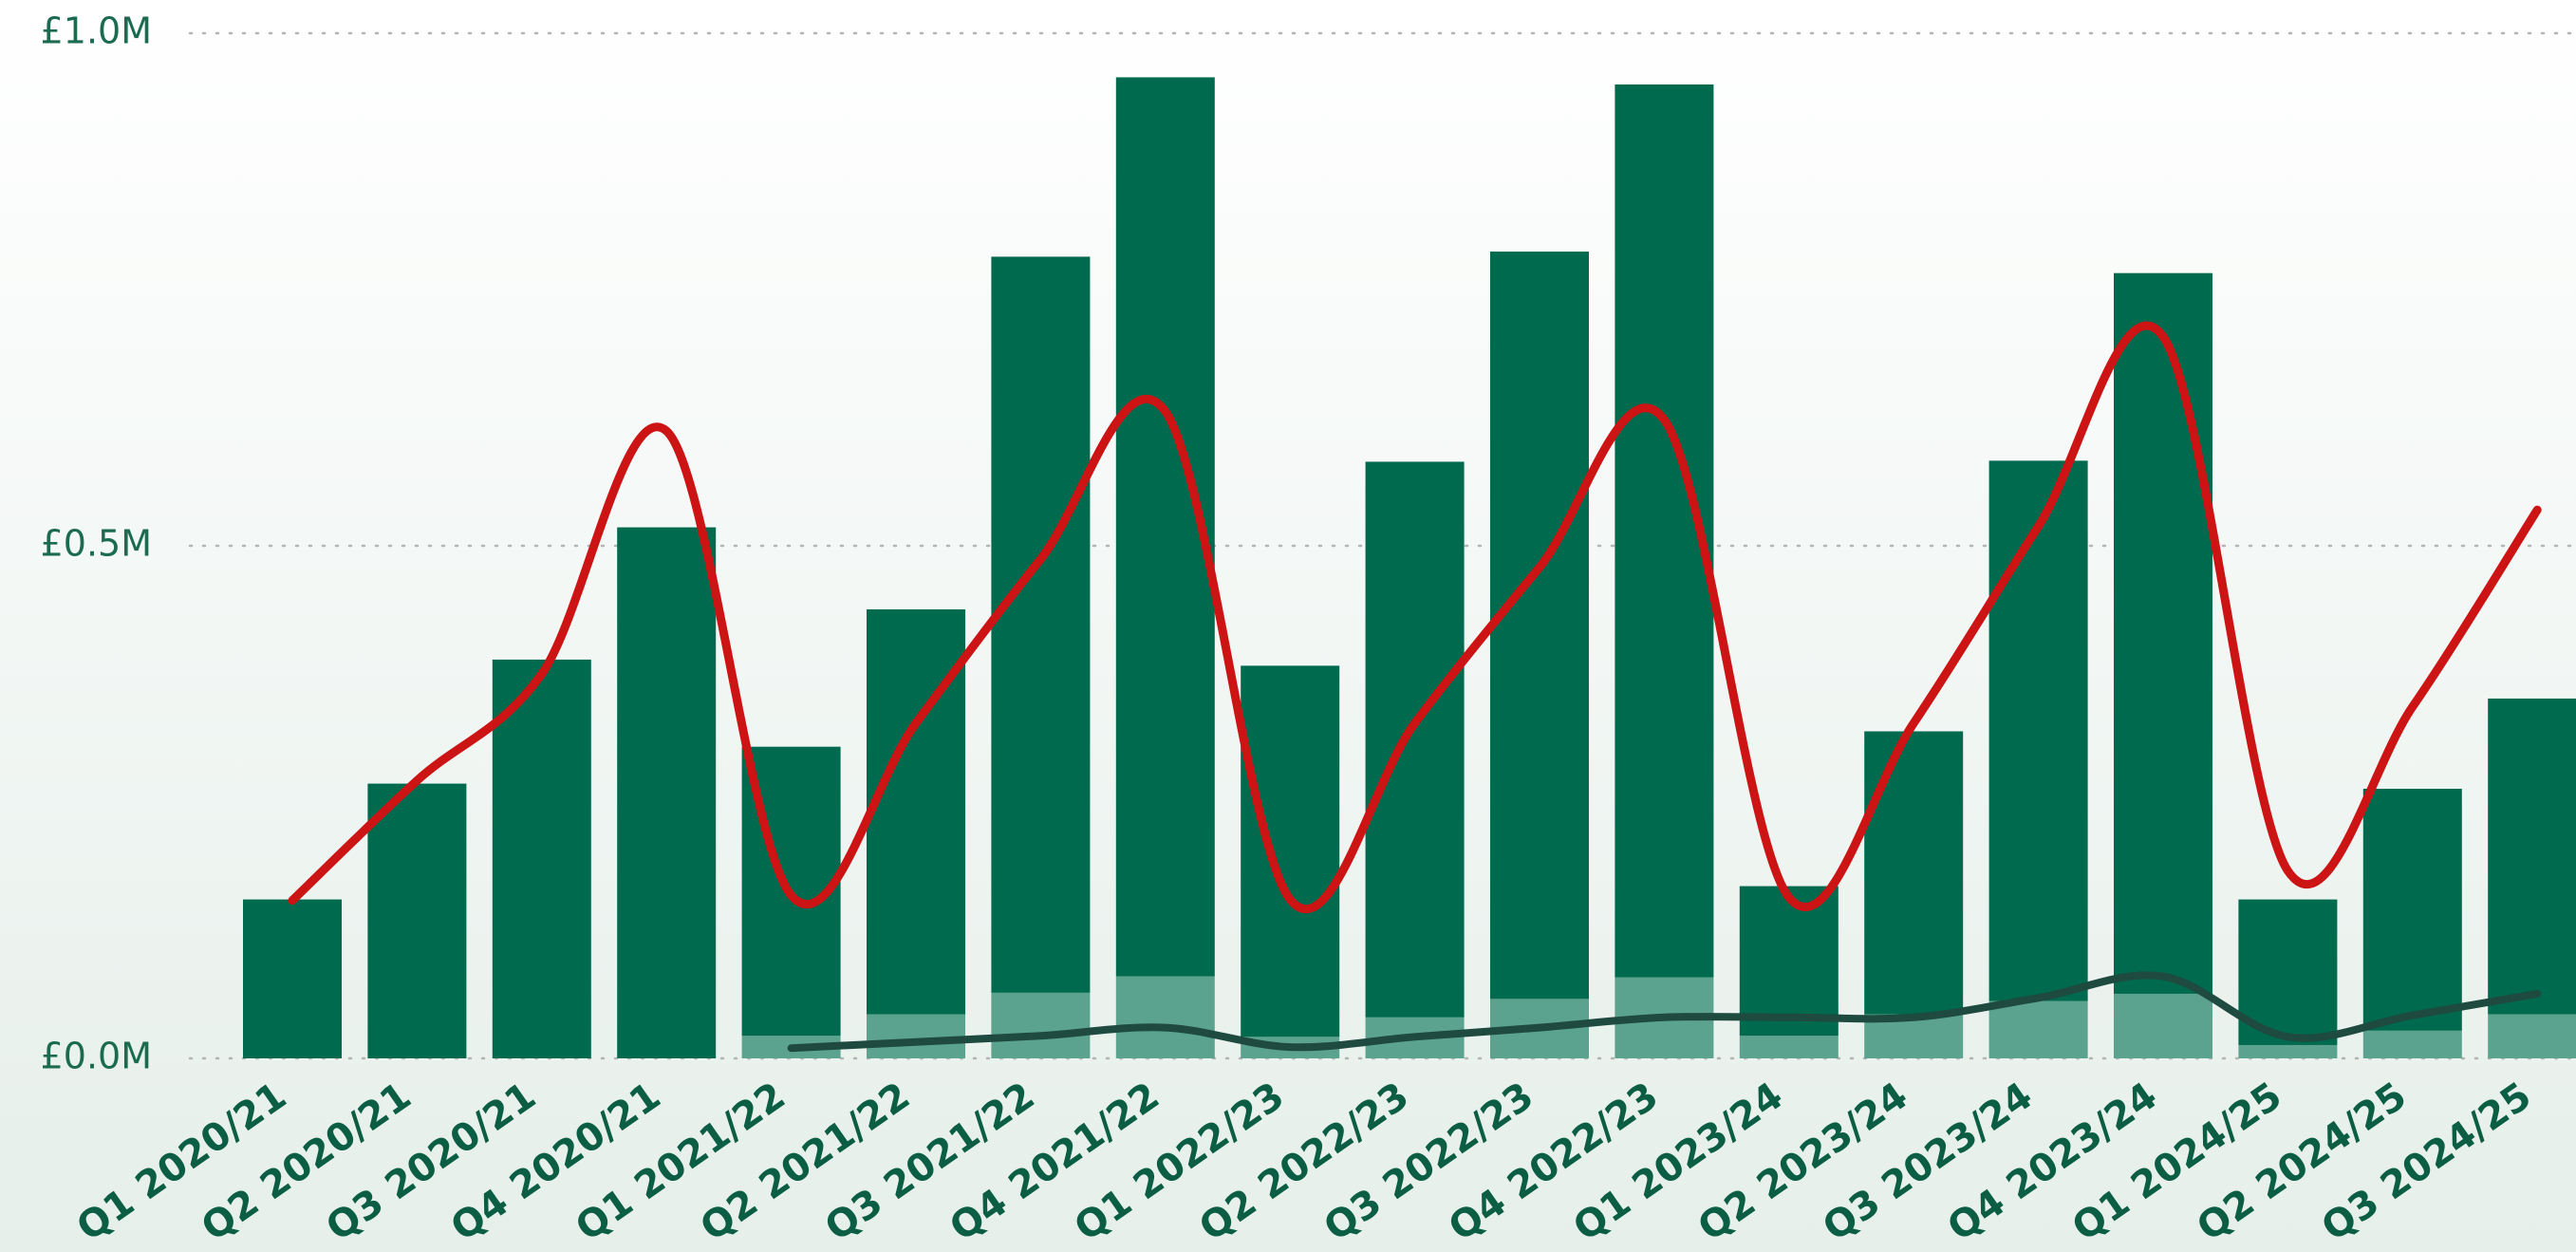  Describe the element at coordinates (1664, 1012) in the screenshot. I see `line-series` at that location.